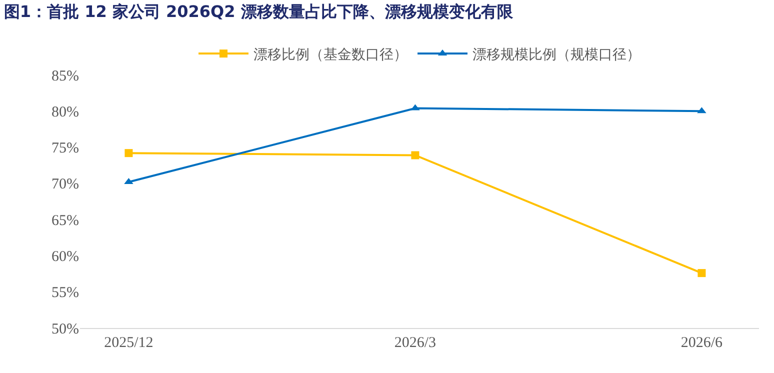 Image resolution: width=774 pixels, height=373 pixels. What do you see at coordinates (556, 55) in the screenshot?
I see `legend-label: 漂移规模比例（规模口径）` at bounding box center [556, 55].